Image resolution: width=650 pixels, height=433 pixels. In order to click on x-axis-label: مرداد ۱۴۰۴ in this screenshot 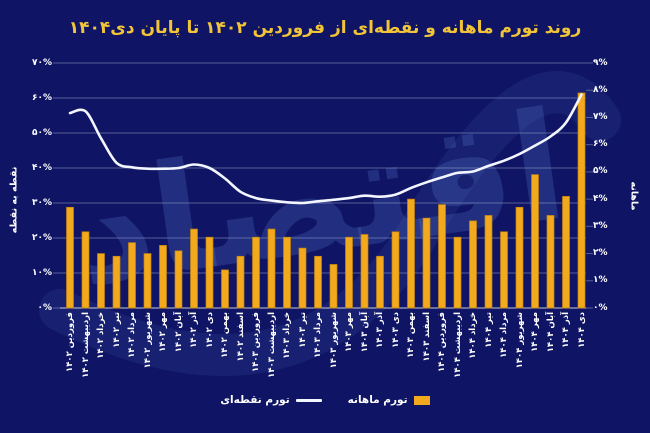, I will do `click(504, 335)`.